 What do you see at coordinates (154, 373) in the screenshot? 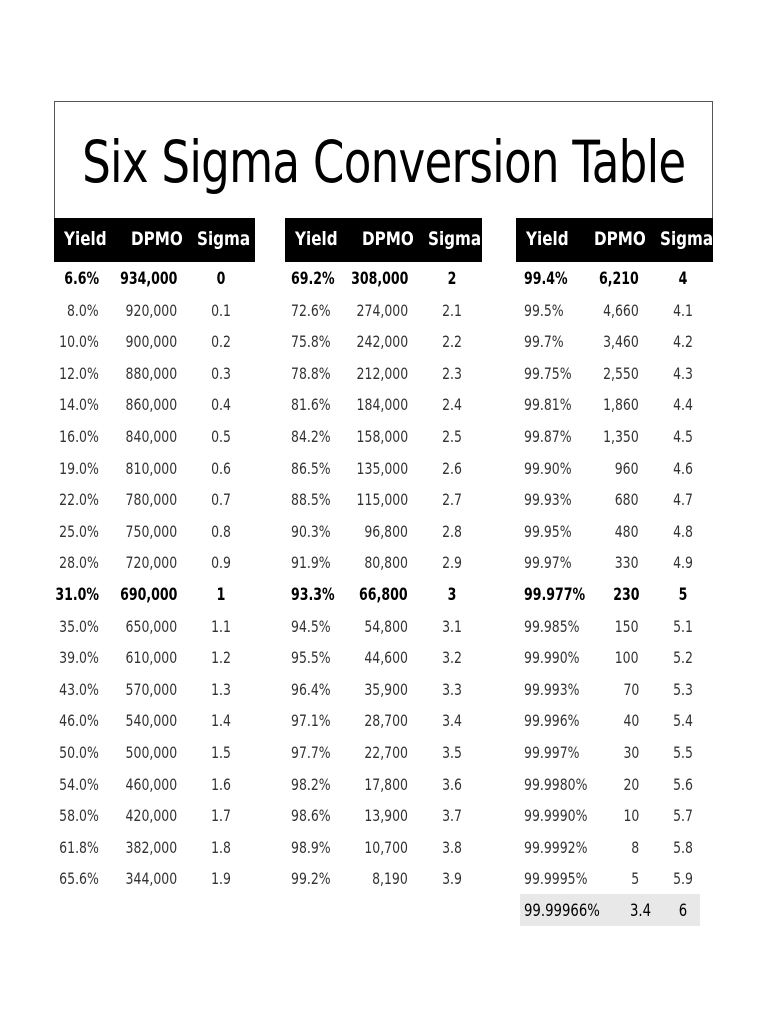
I see `table-row: 12.0% 880,000 0.3` at bounding box center [154, 373].